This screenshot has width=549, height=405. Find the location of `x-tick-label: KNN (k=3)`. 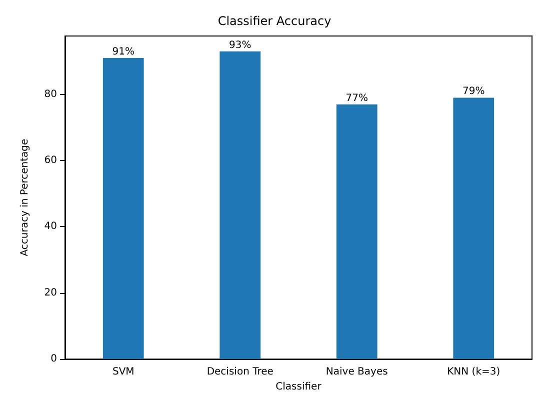

x-tick-label: KNN (k=3) is located at coordinates (473, 372).